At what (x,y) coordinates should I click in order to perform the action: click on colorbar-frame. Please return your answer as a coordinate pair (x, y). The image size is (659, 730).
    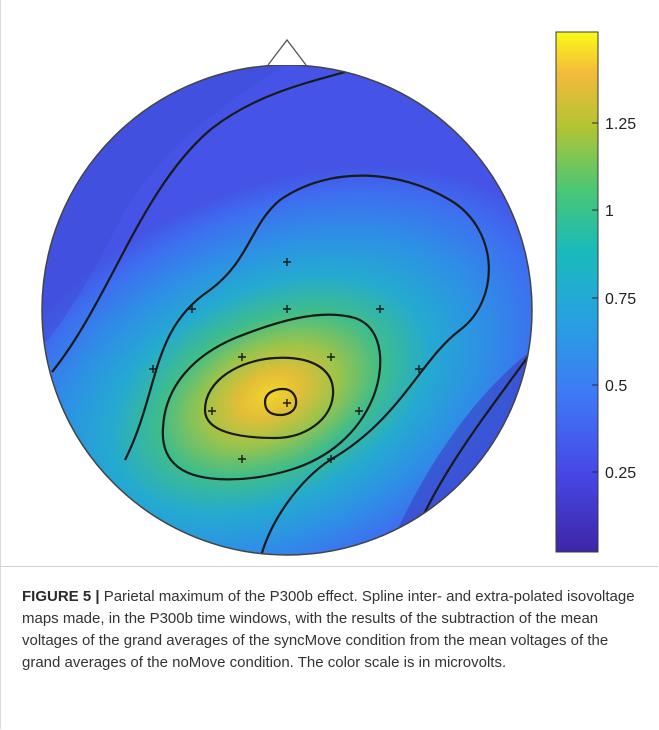
    Looking at the image, I should click on (577, 292).